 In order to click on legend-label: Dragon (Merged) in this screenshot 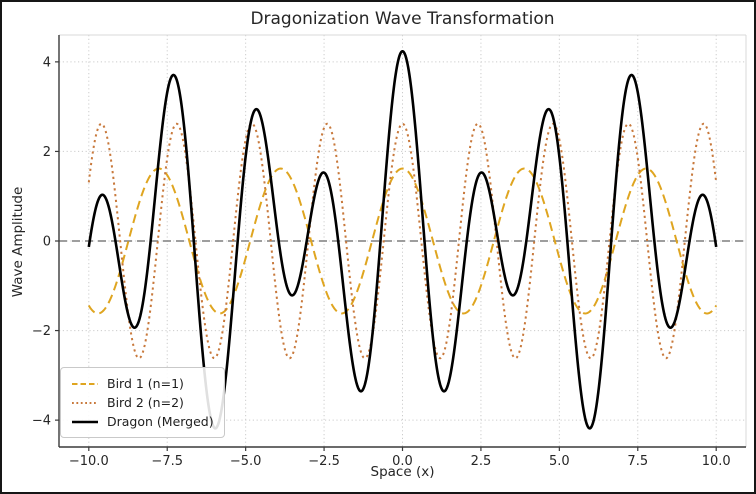, I will do `click(160, 421)`.